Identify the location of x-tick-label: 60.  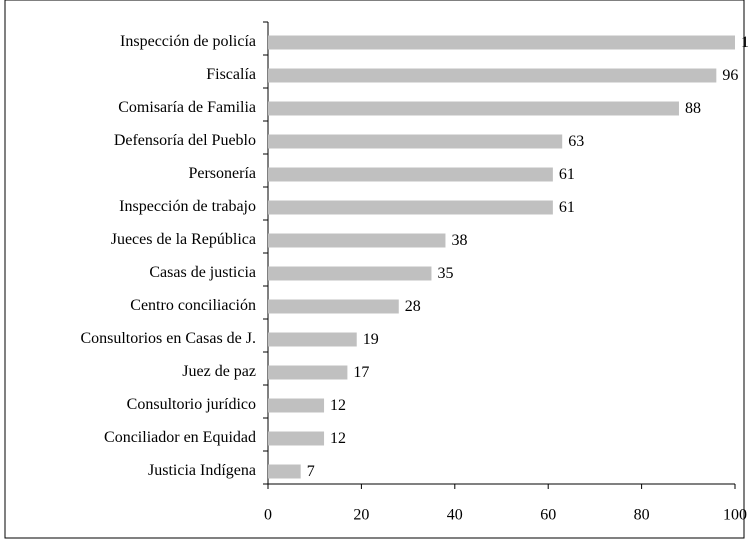
(548, 515).